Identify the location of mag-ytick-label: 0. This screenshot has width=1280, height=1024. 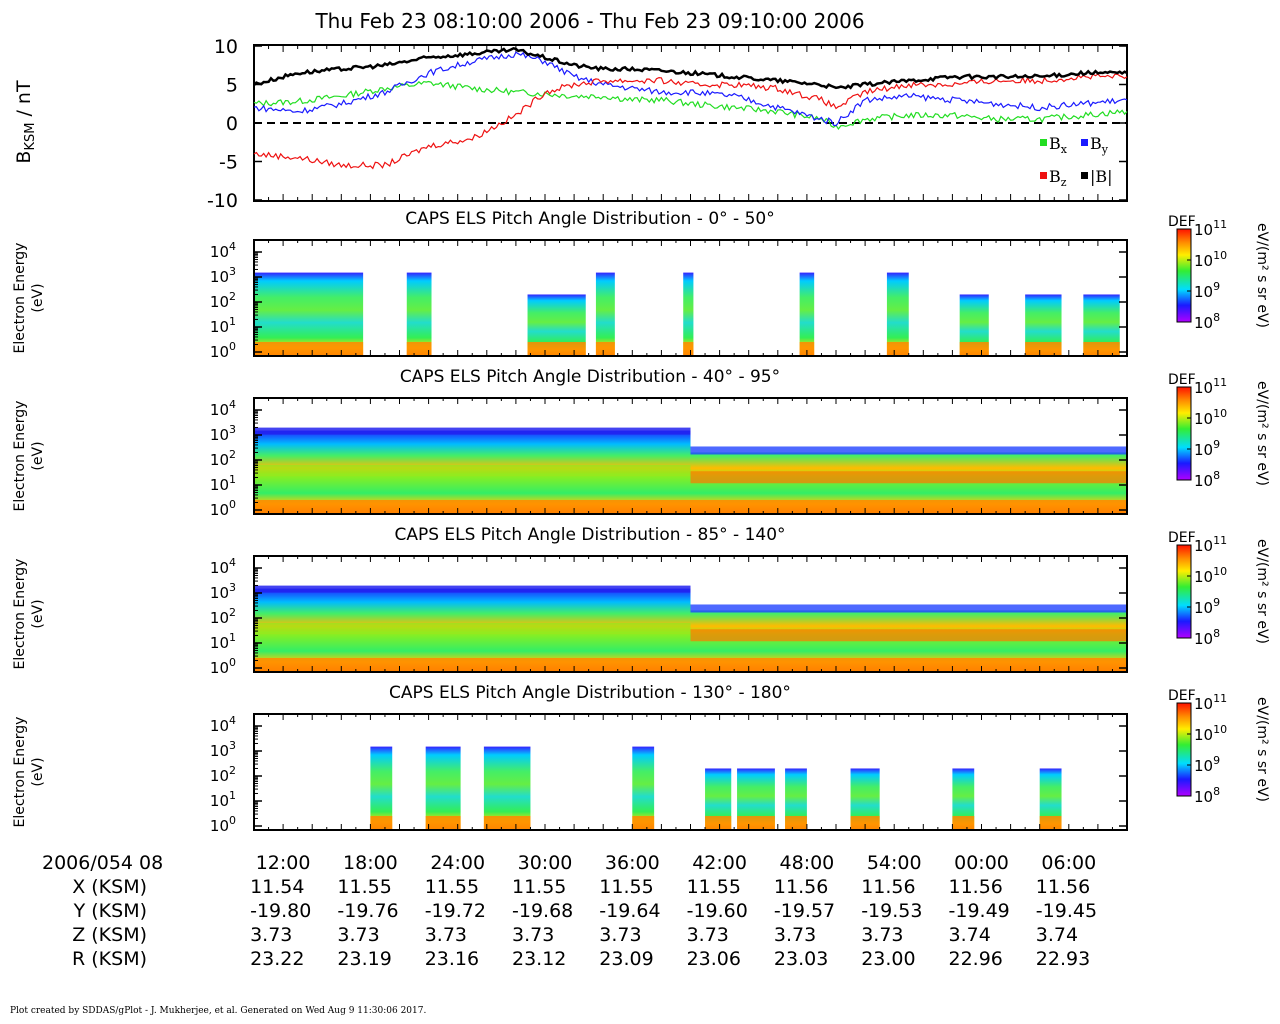
(232, 124).